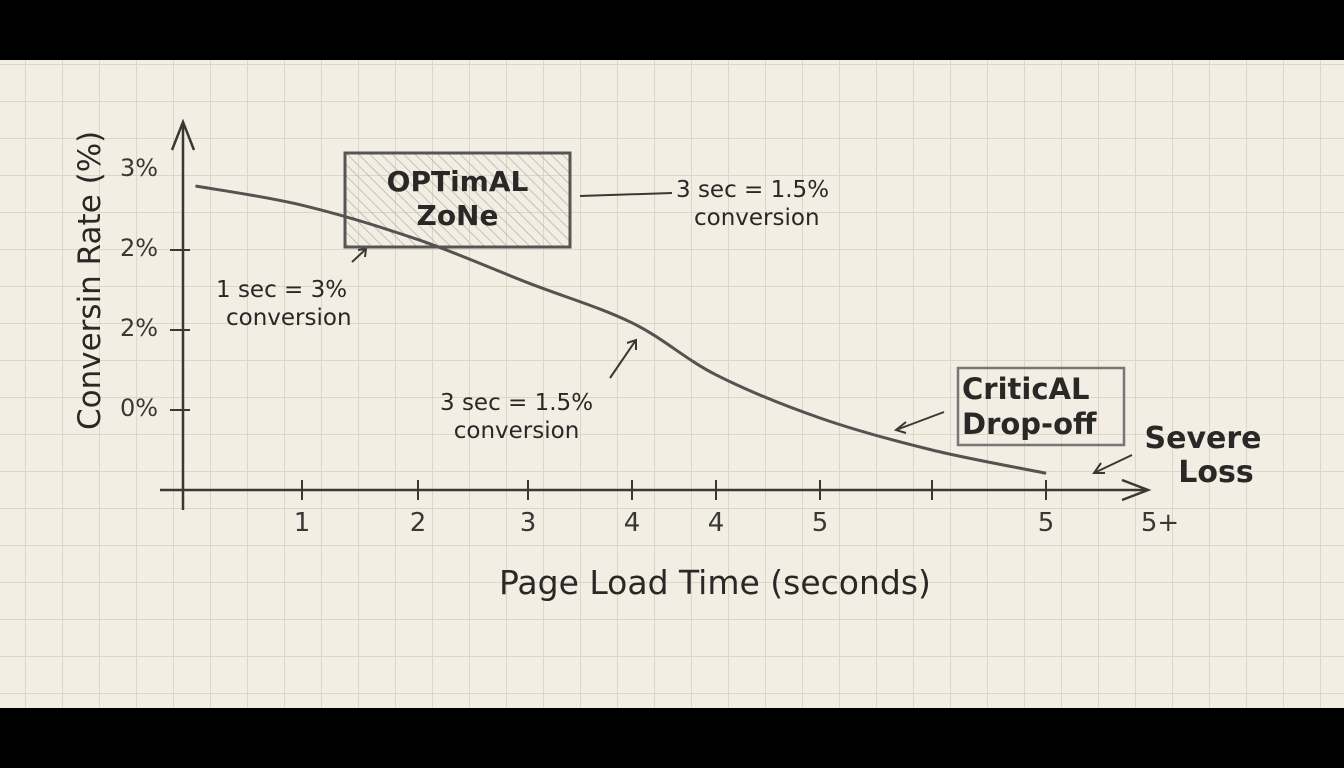  Describe the element at coordinates (528, 523) in the screenshot. I see `x-tick-label: 3` at that location.